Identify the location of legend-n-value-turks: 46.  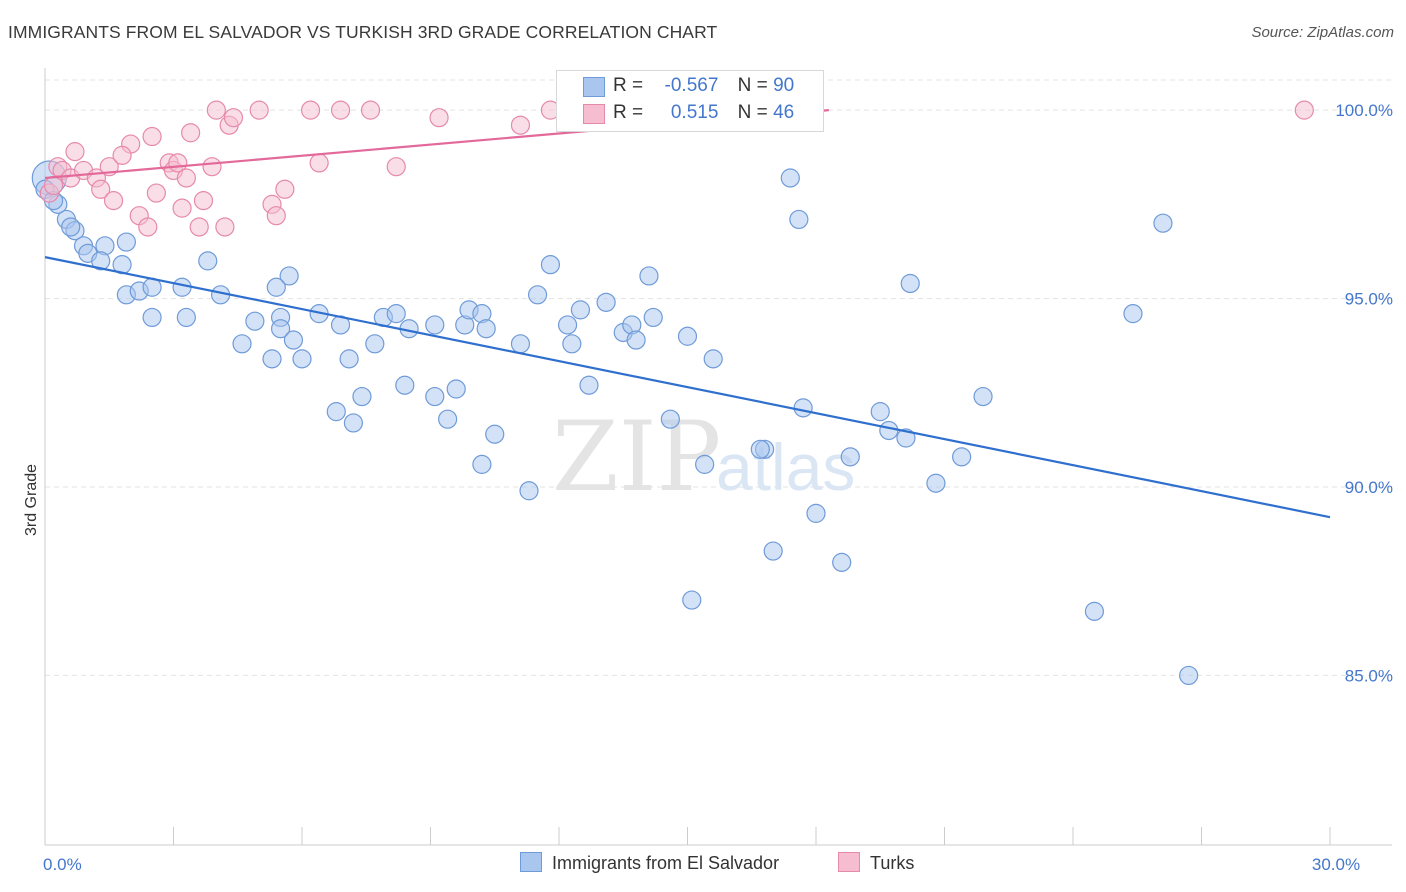
(784, 112).